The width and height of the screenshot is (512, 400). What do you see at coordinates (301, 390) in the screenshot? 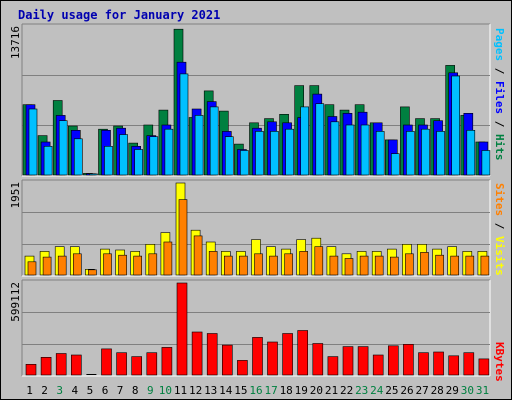
I see `day-tick-label: 19` at bounding box center [301, 390].